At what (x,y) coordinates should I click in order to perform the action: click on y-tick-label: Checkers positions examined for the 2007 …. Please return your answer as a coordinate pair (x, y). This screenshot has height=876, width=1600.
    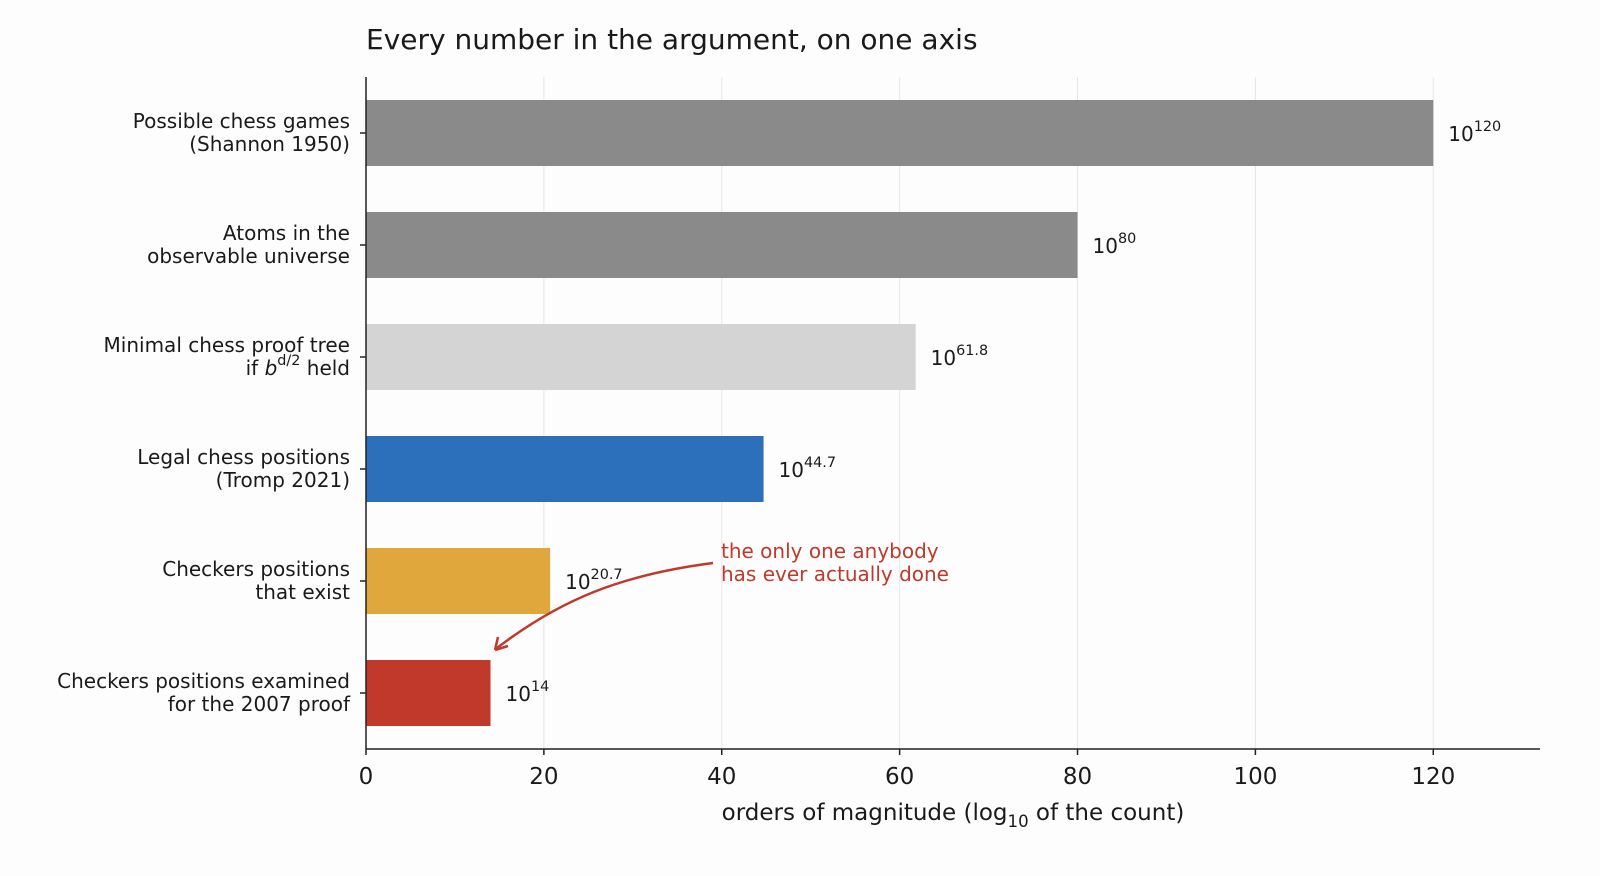
    Looking at the image, I should click on (204, 692).